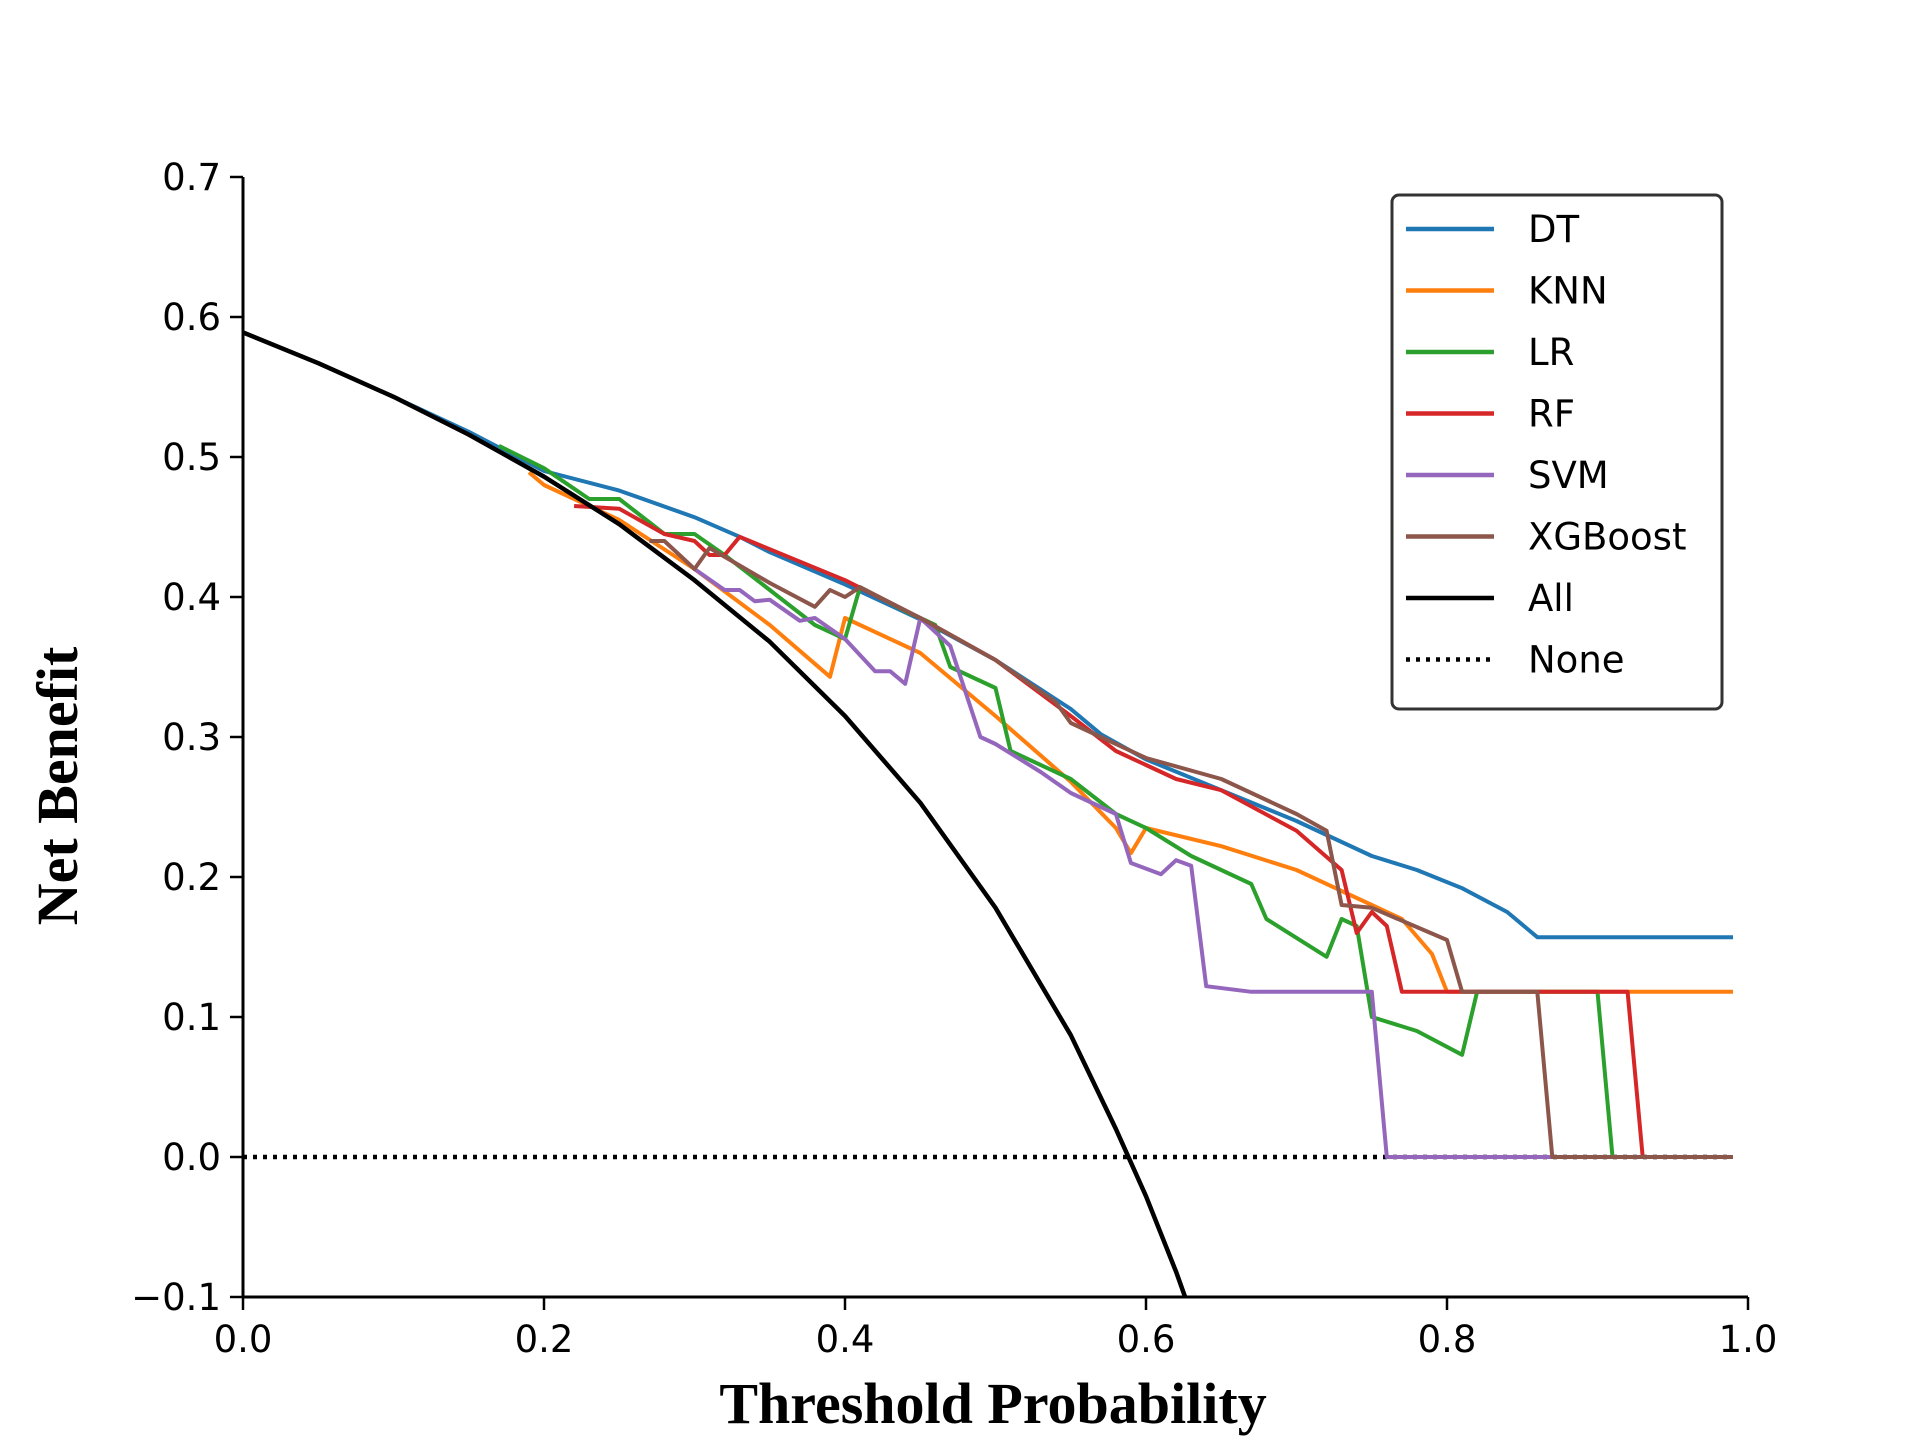  Describe the element at coordinates (845, 1339) in the screenshot. I see `x-tick-label: 0.4` at that location.